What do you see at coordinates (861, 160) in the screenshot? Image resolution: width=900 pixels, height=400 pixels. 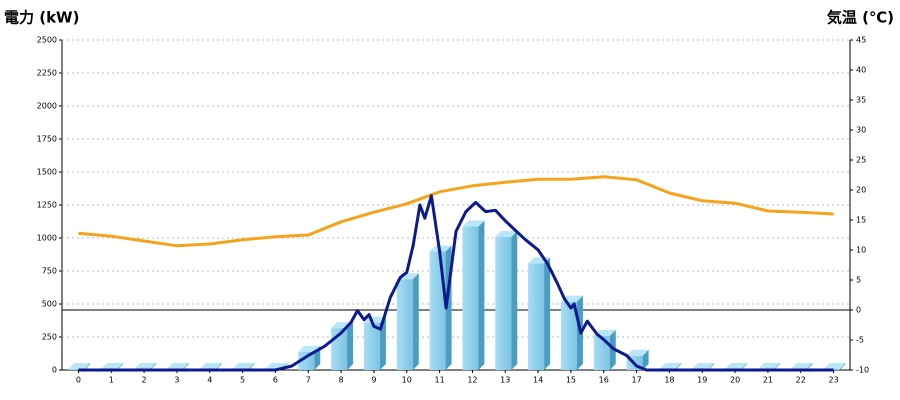 I see `y2-tick-label: 25` at bounding box center [861, 160].